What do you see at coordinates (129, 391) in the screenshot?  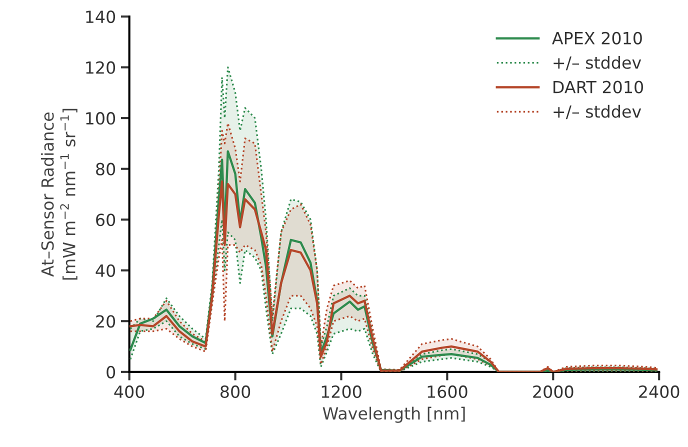 I see `x-tick-label: 400` at bounding box center [129, 391].